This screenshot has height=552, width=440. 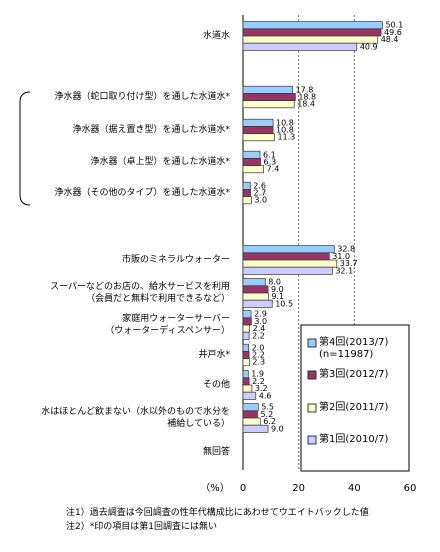 What do you see at coordinates (273, 169) in the screenshot?
I see `value-label: 7.4` at bounding box center [273, 169].